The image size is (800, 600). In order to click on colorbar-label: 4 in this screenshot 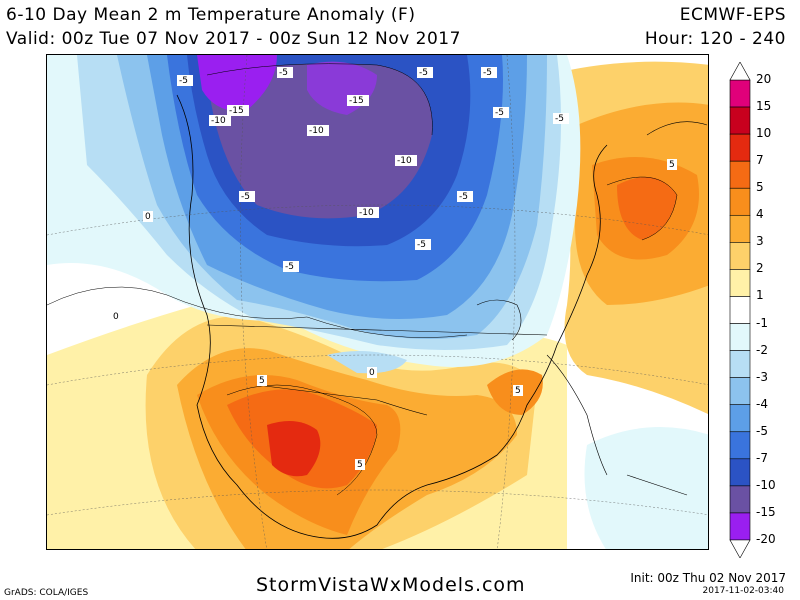, I will do `click(760, 214)`.